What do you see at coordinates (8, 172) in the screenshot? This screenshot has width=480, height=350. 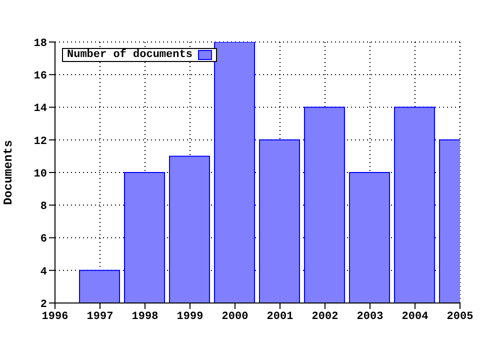 I see `y-axis-title: Documents` at bounding box center [8, 172].